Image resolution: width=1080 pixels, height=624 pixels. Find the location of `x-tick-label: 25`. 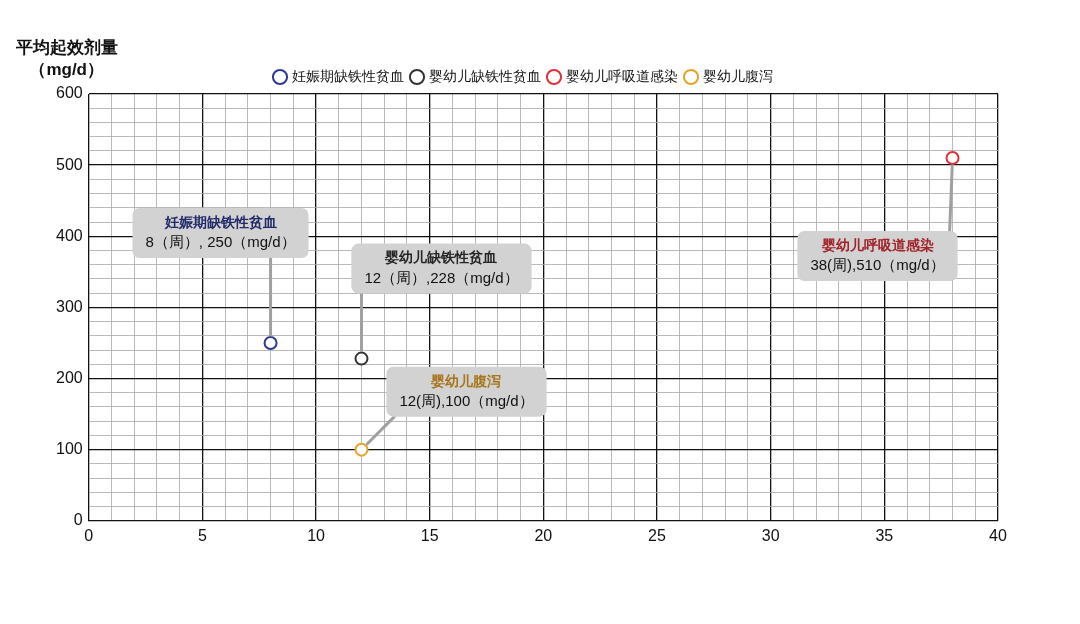

x-tick-label: 25 is located at coordinates (657, 535).